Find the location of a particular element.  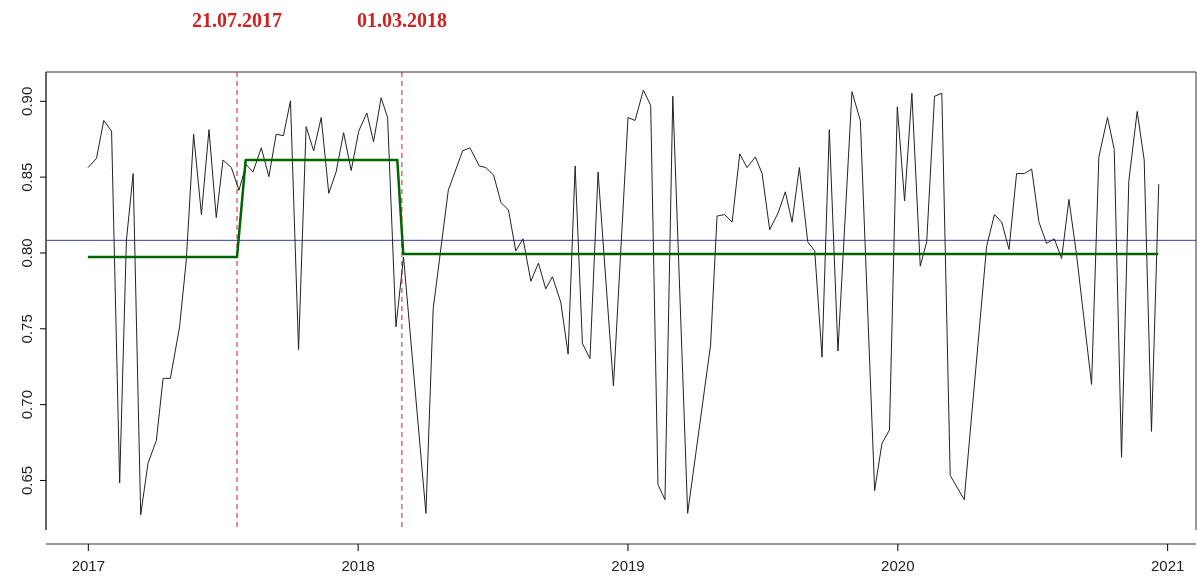

ref-line-label: 01.03.2018 is located at coordinates (401, 20).